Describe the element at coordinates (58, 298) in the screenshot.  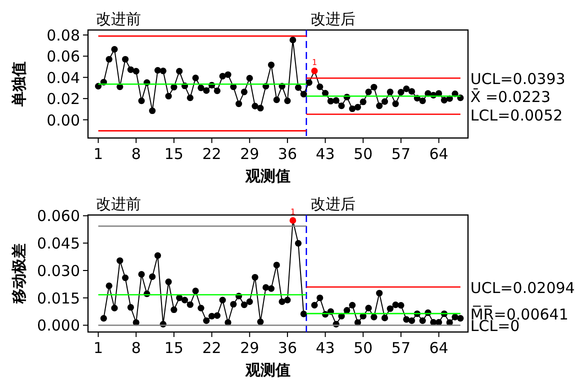
I see `y-tick-label: 0.015` at that location.